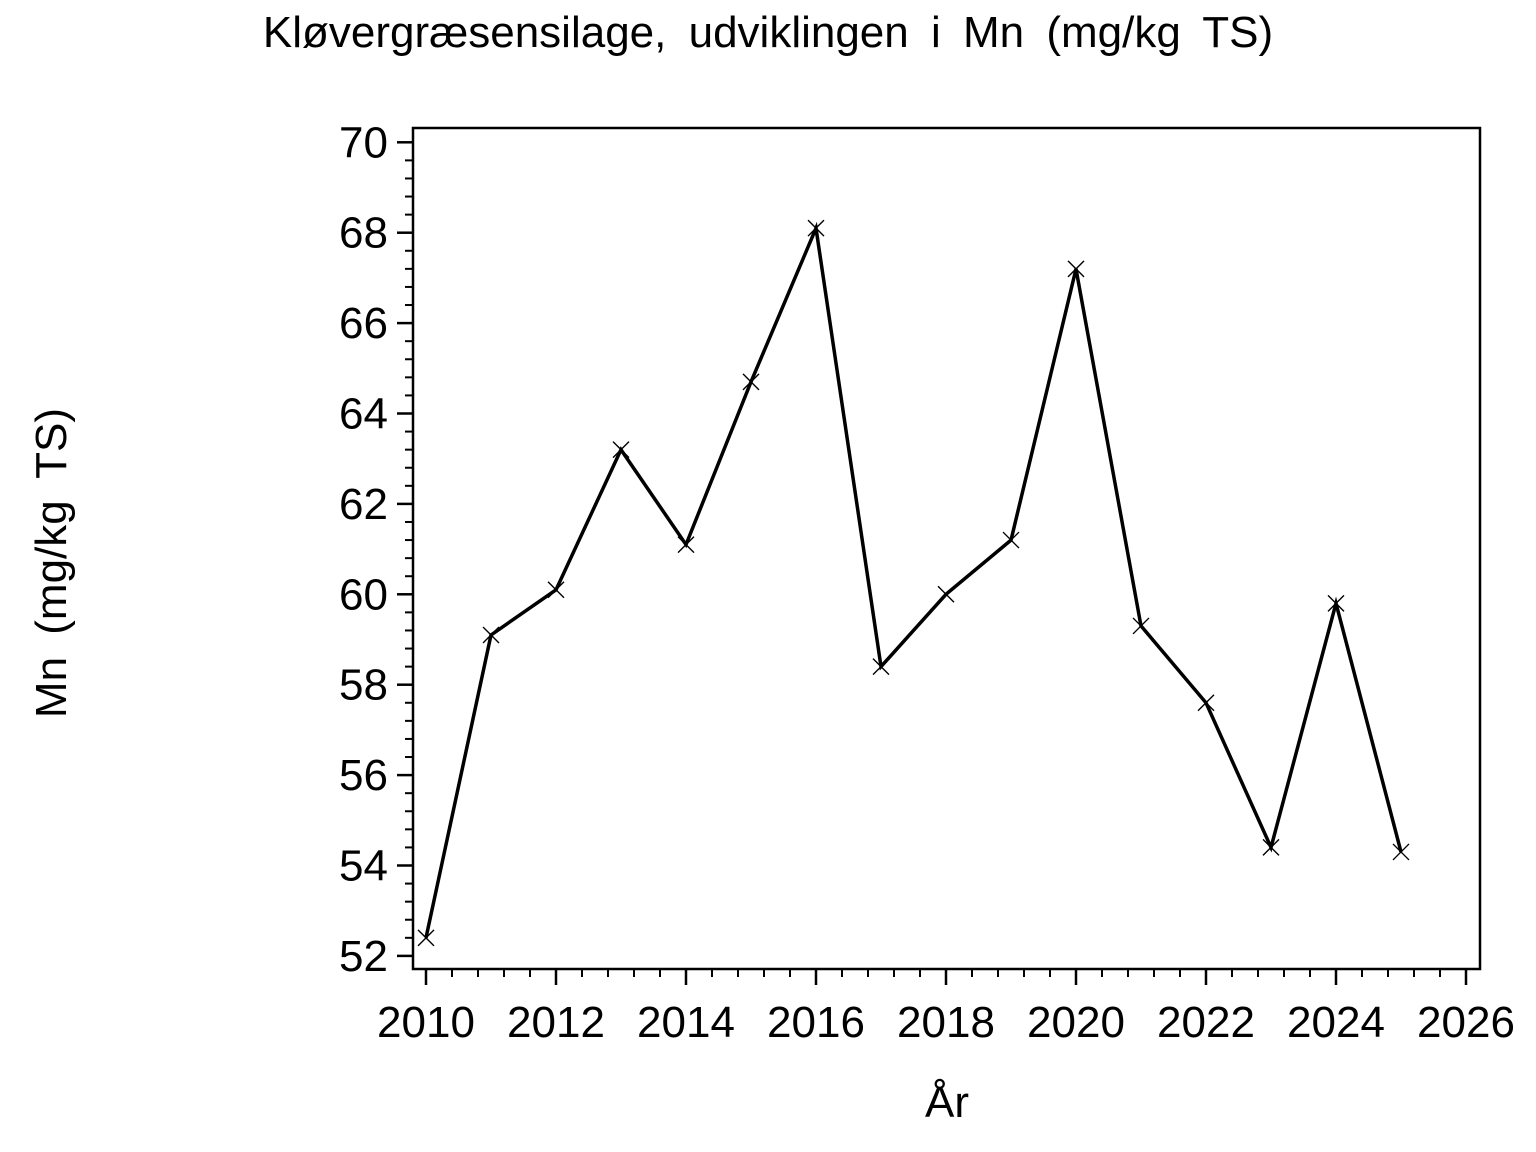  What do you see at coordinates (363, 504) in the screenshot?
I see `y-tick-label: 62` at bounding box center [363, 504].